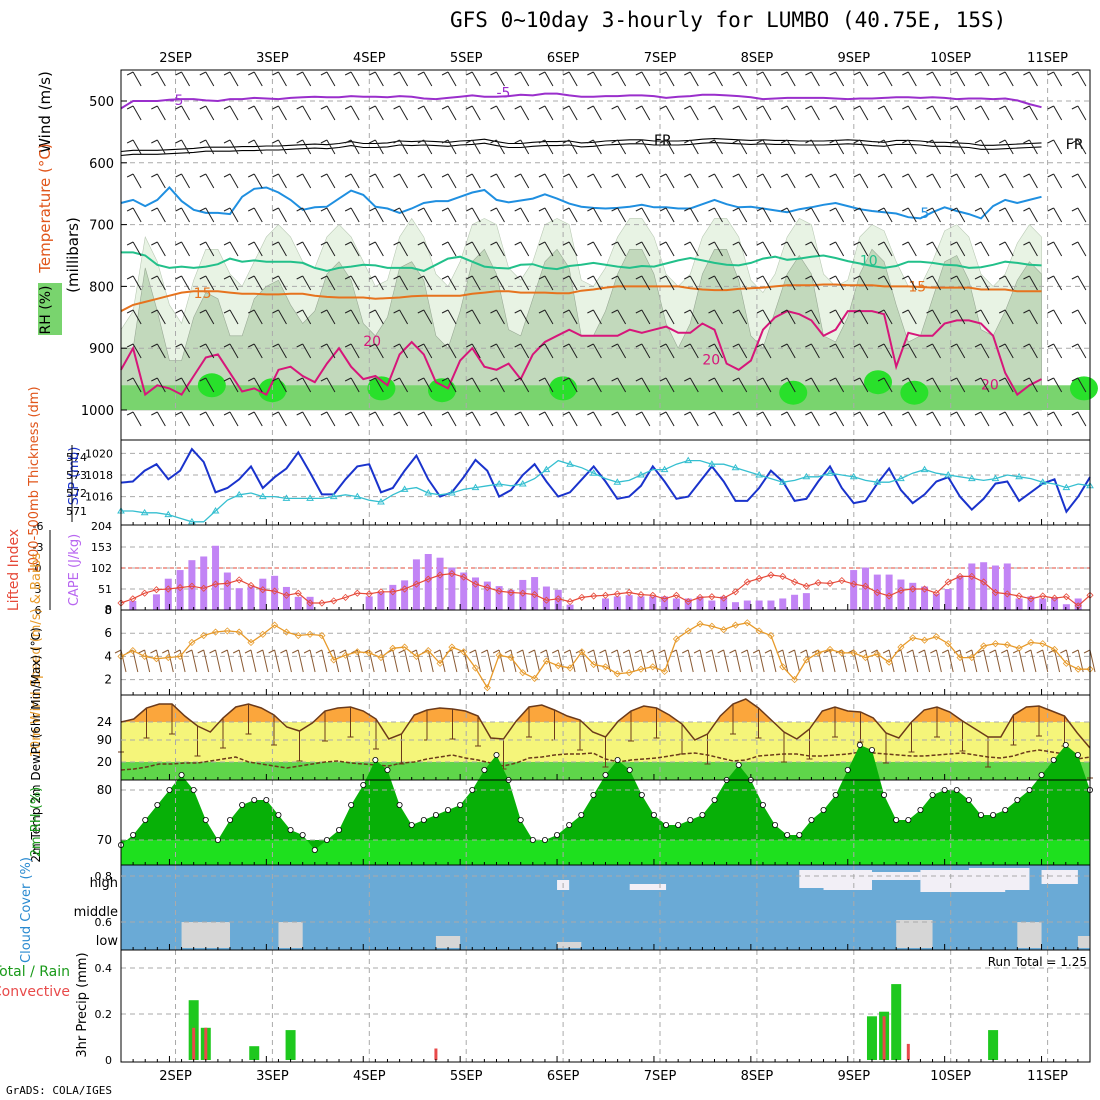 This screenshot has height=1100, width=1100. What do you see at coordinates (990, 385) in the screenshot?
I see `contour-label: 20` at bounding box center [990, 385].